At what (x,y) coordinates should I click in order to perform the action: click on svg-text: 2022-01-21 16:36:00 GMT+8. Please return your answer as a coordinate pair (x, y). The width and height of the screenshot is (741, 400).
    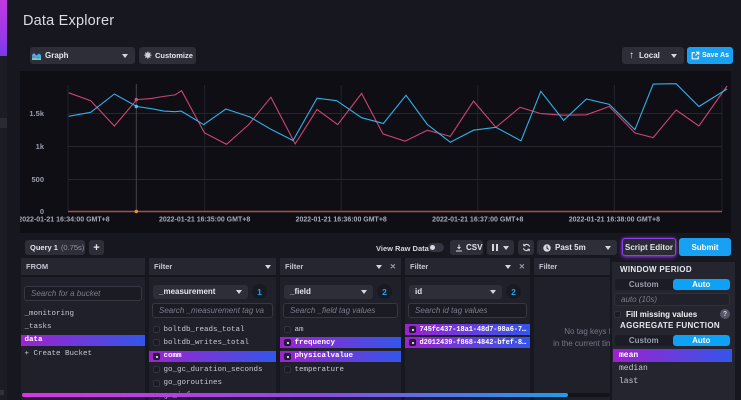
    Looking at the image, I should click on (341, 220).